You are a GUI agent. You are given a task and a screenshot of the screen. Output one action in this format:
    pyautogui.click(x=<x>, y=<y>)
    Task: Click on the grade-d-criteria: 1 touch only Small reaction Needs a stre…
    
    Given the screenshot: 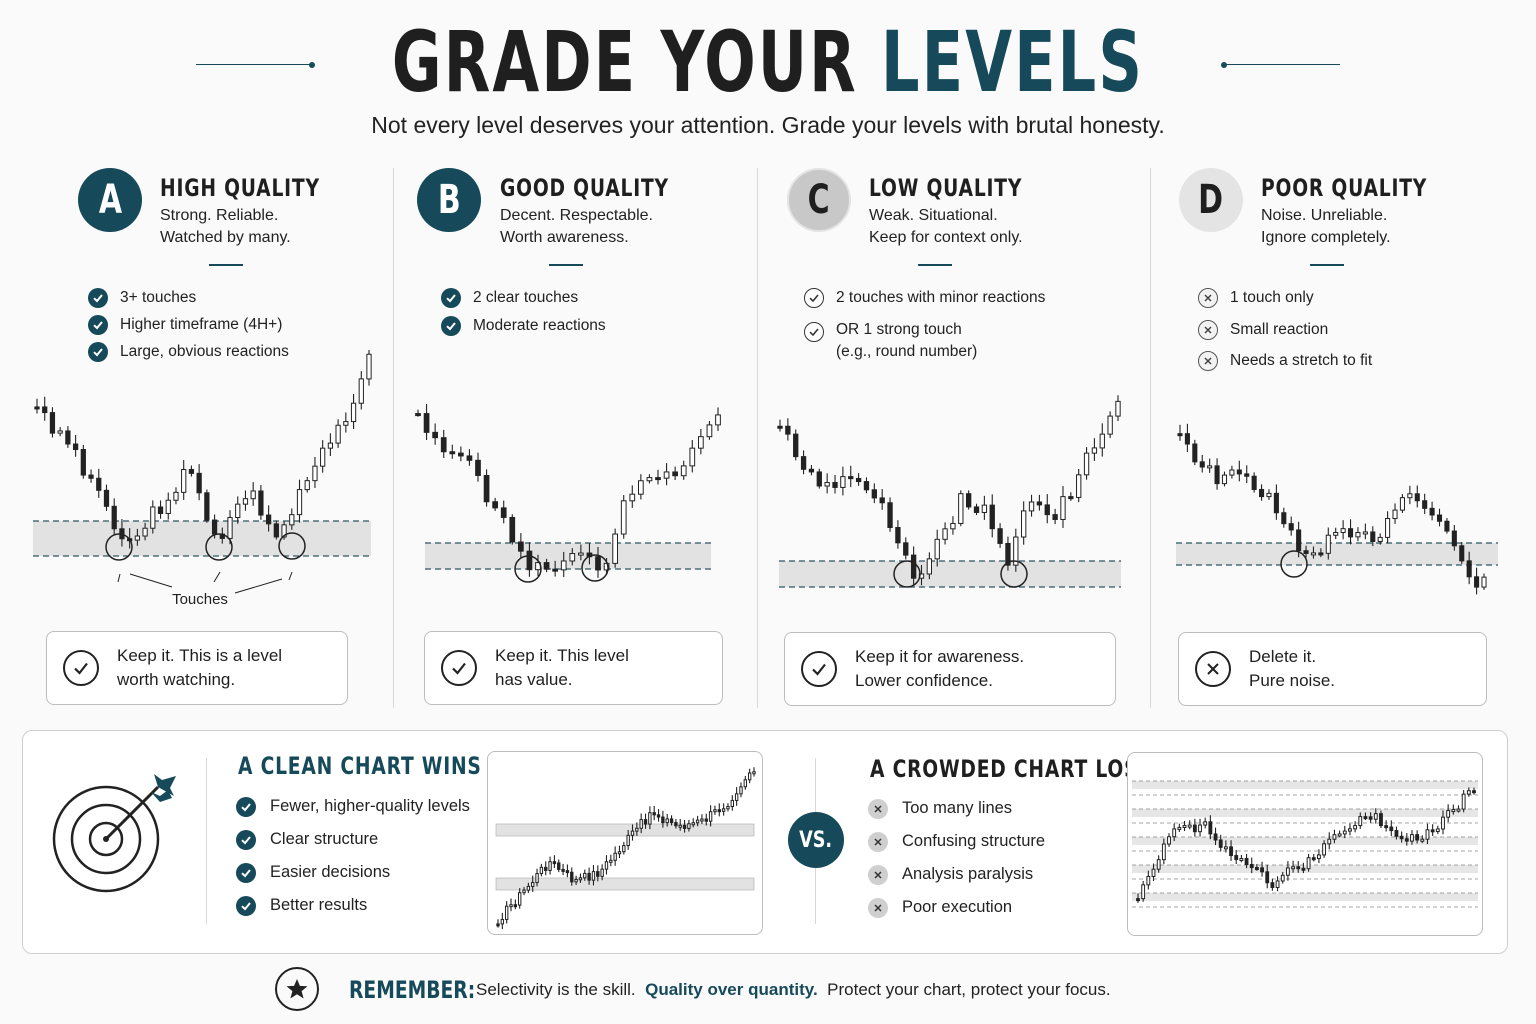 What is the action you would take?
    pyautogui.click(x=1285, y=334)
    